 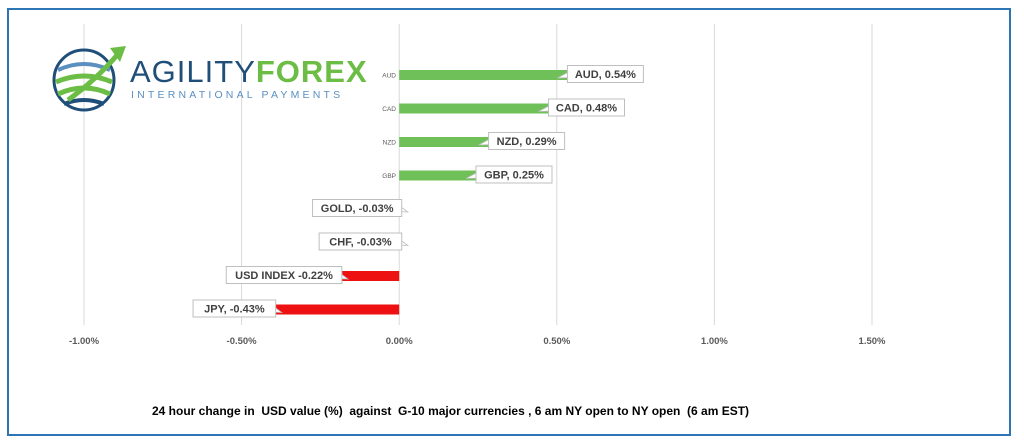 I want to click on x-tick-label: 1.00%, so click(x=714, y=341).